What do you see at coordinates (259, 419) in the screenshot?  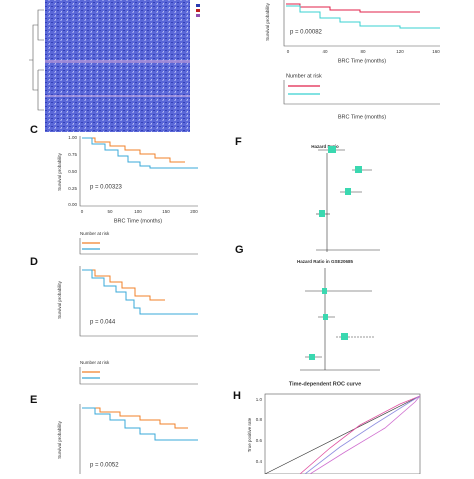 I see `y-tick-label: 0.8` at bounding box center [259, 419].